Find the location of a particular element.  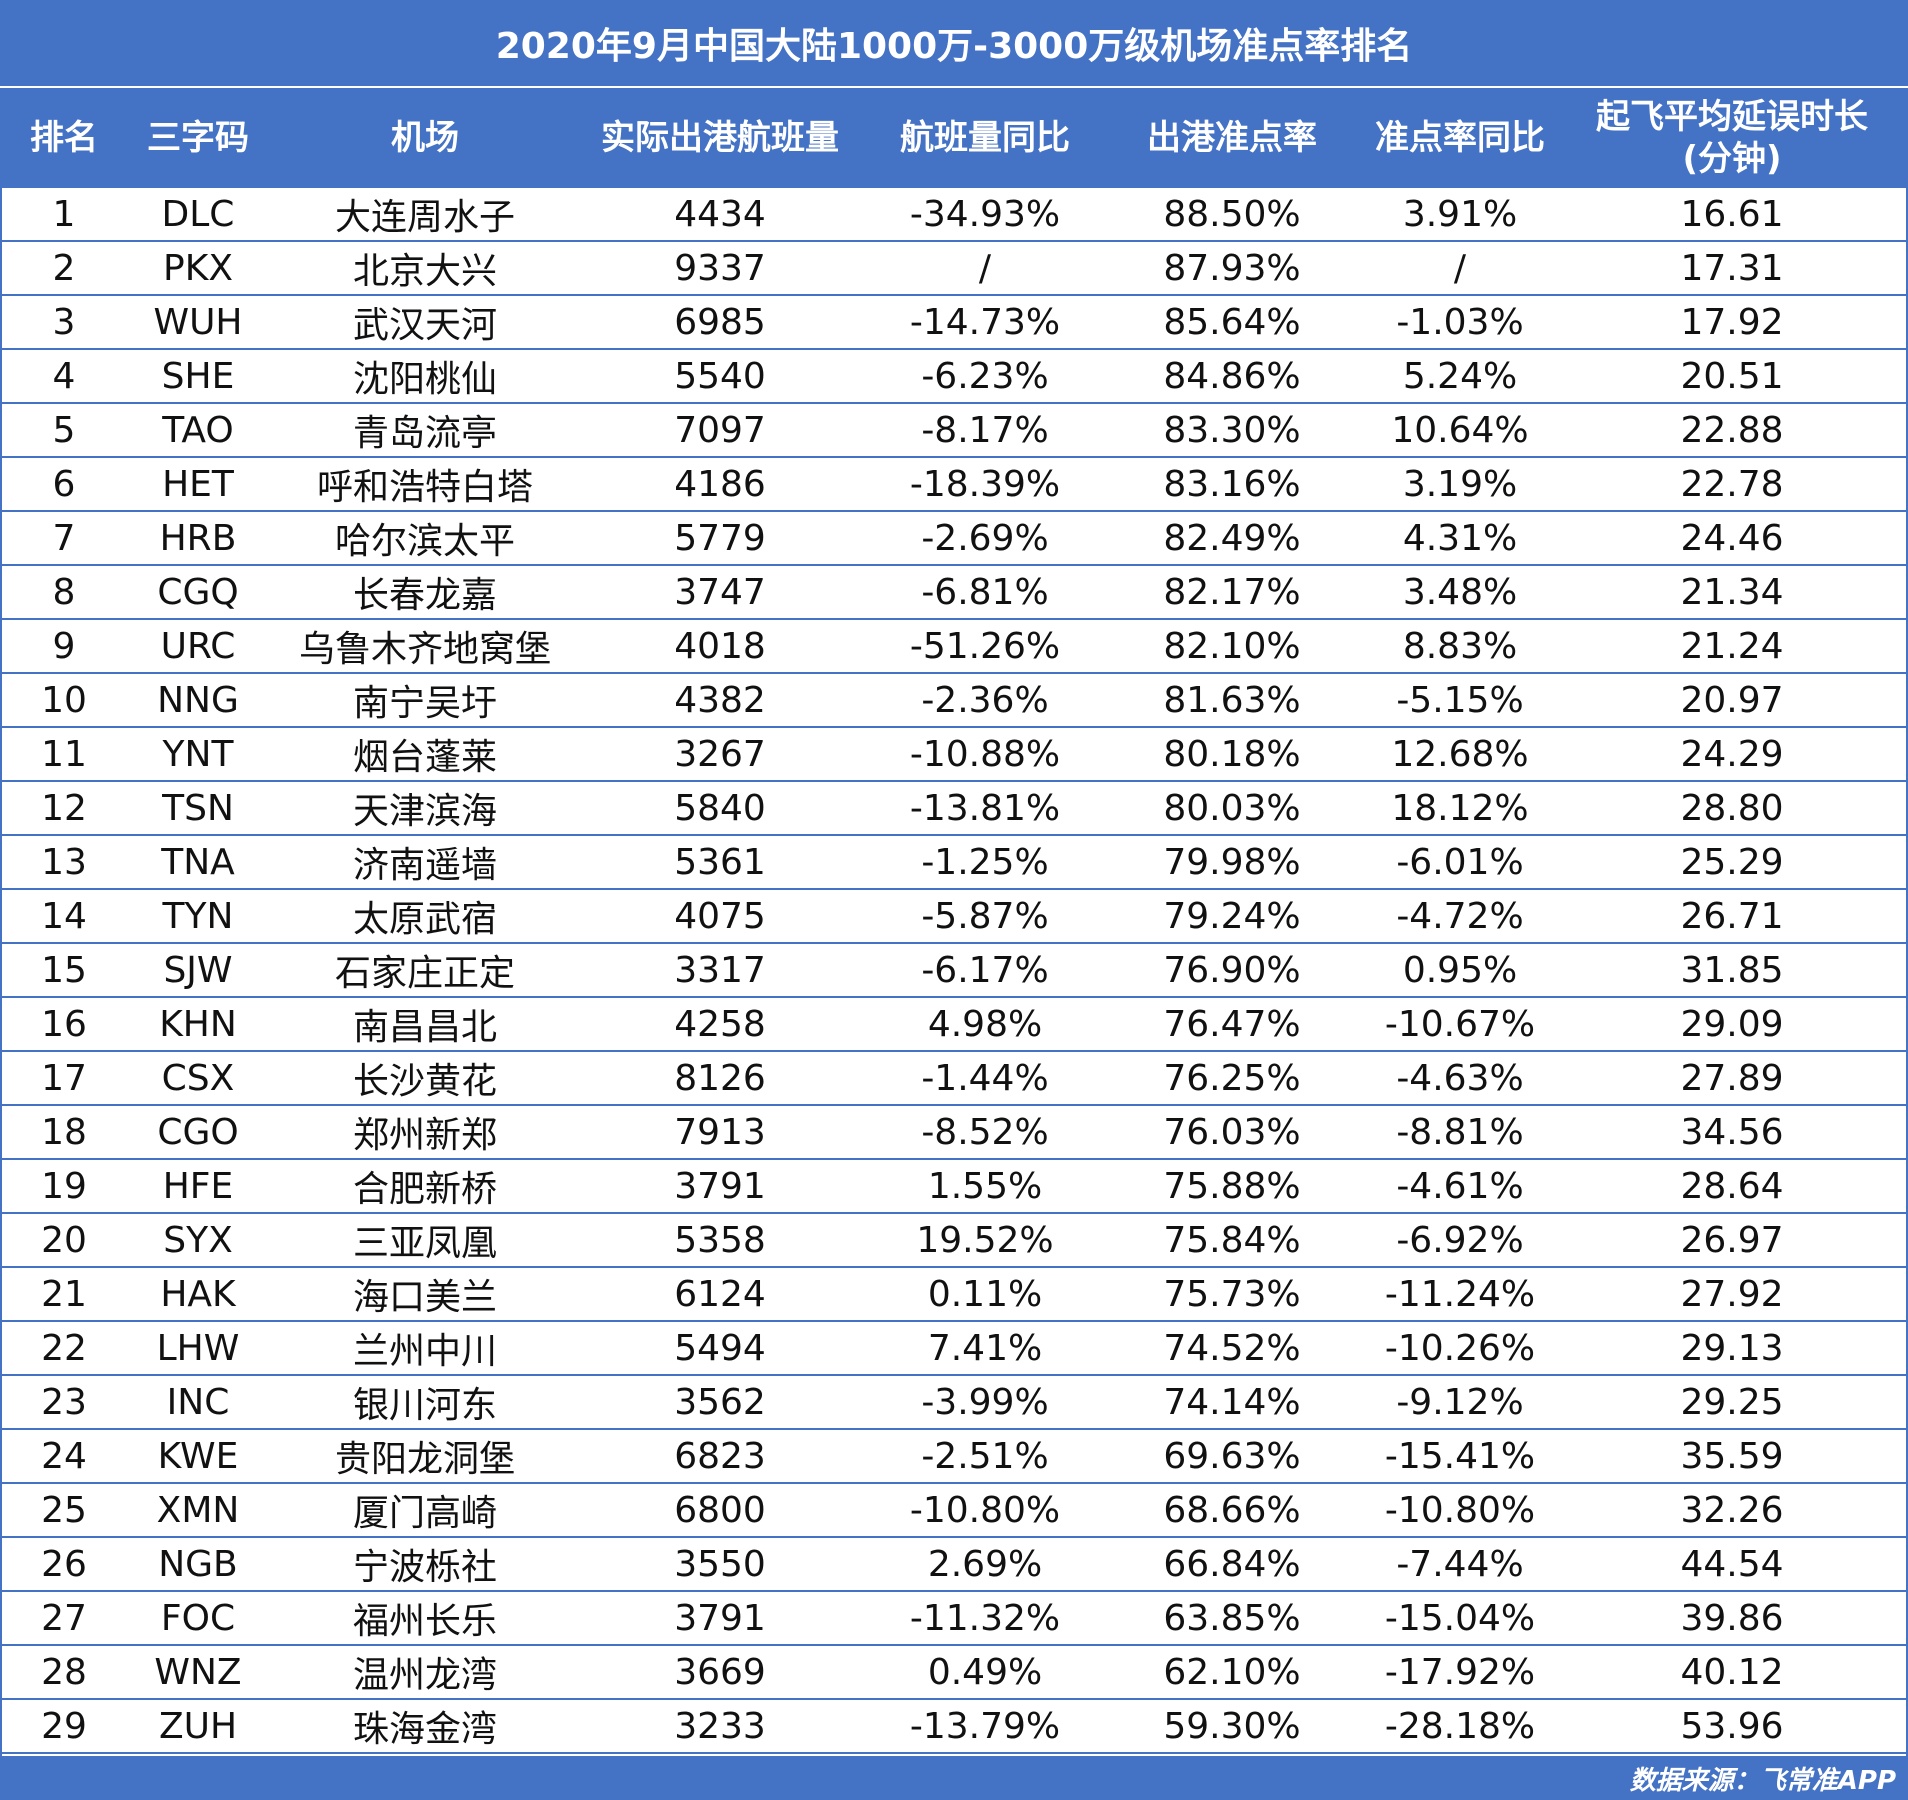

cell-avg-delay: 24.46 is located at coordinates (1732, 538).